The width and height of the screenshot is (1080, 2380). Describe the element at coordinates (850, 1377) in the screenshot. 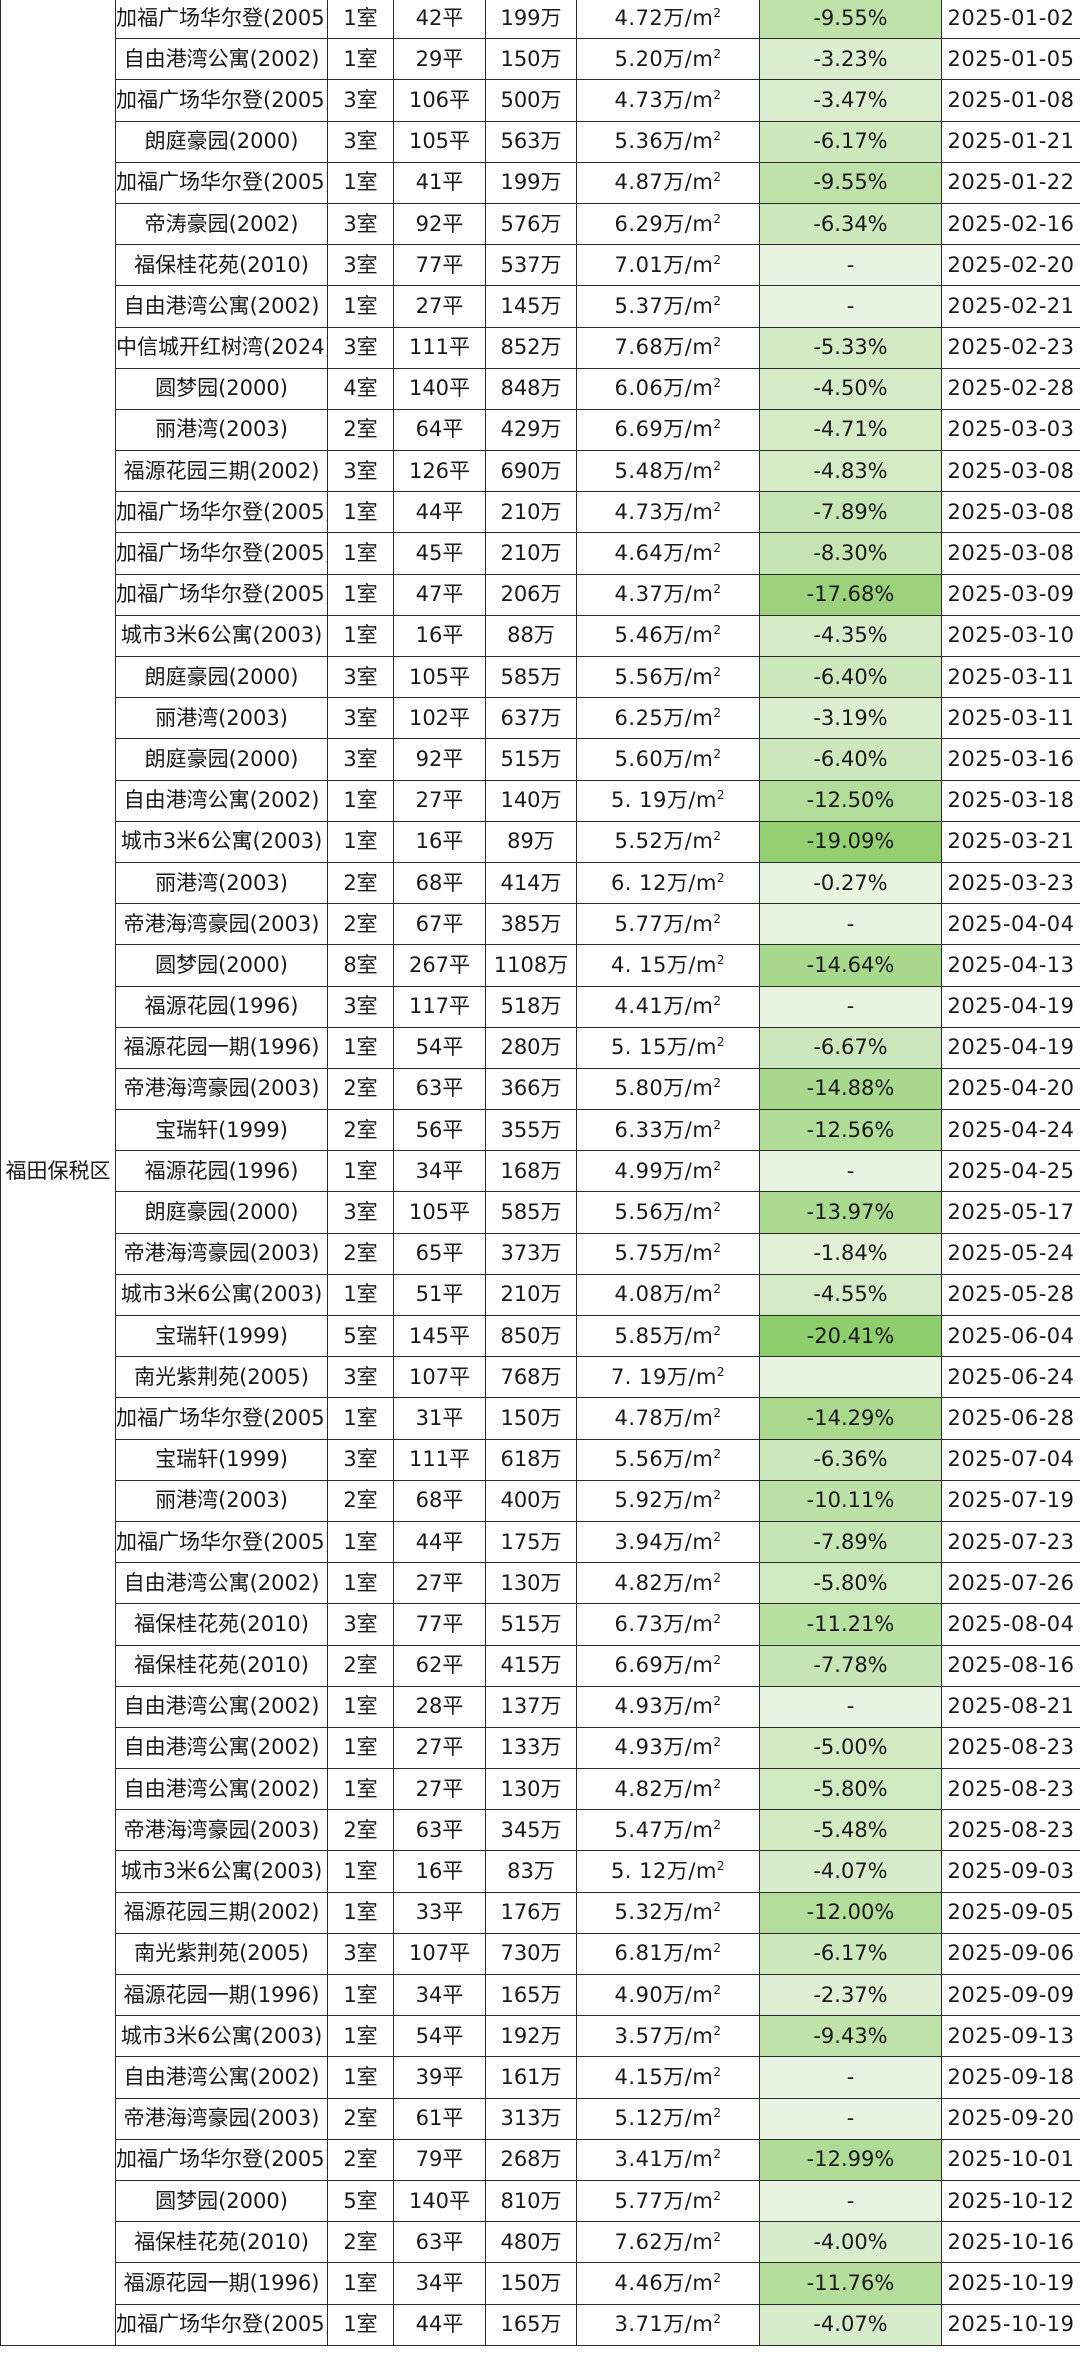

I see `change-cell` at that location.